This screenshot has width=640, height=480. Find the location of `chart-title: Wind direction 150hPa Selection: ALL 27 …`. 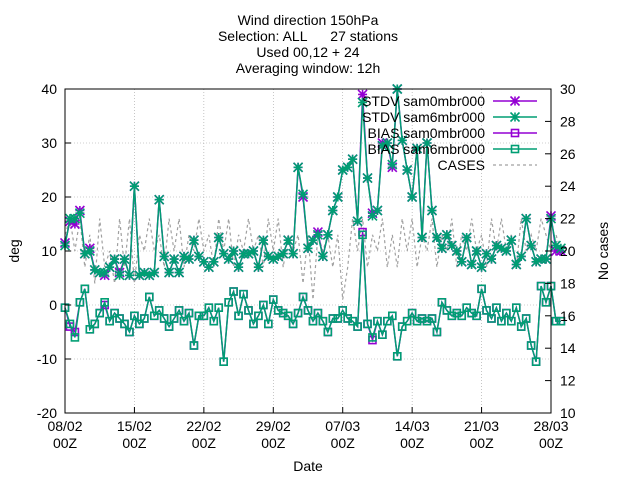

chart-title: Wind direction 150hPa Selection: ALL 27 … is located at coordinates (308, 44).